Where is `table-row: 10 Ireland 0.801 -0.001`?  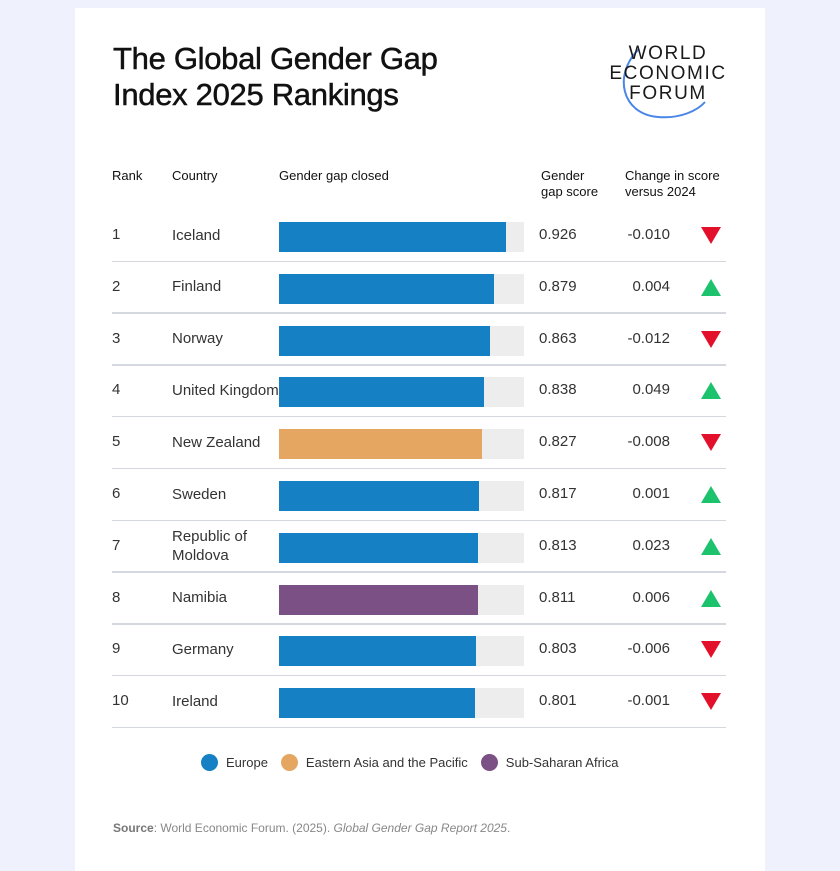
table-row: 10 Ireland 0.801 -0.001 is located at coordinates (419, 702).